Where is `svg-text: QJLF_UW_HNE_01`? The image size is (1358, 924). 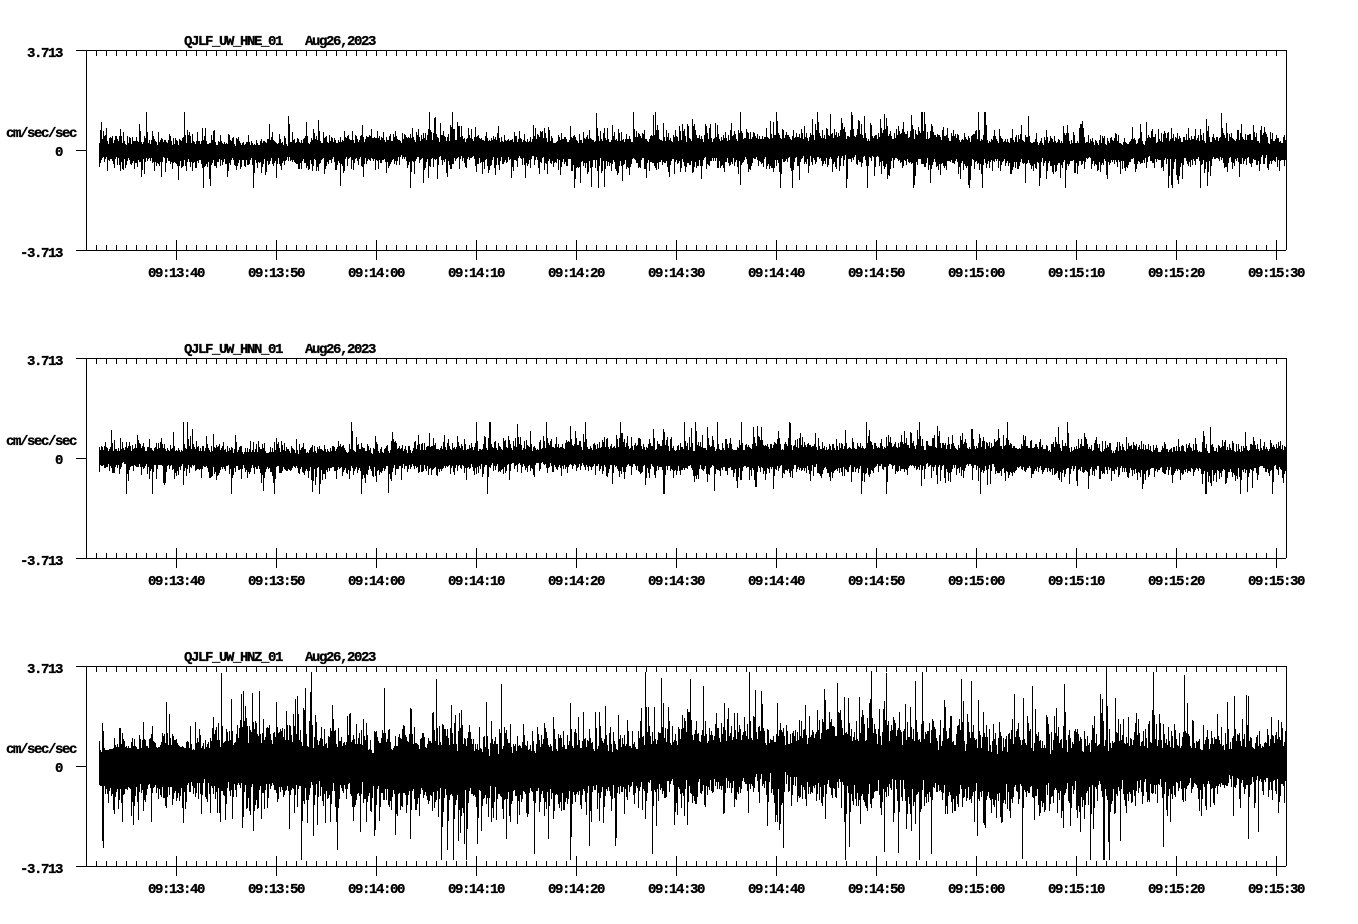
svg-text: QJLF_UW_HNE_01 is located at coordinates (233, 42).